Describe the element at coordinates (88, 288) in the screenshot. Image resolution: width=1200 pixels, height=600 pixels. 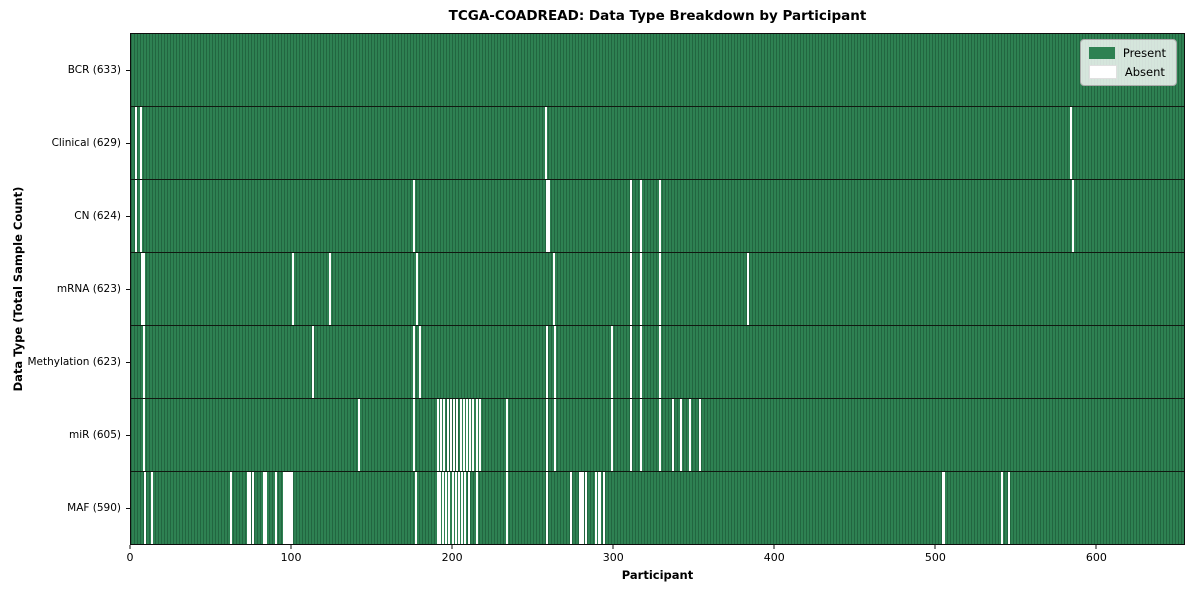
I see `y-tick-label: mRNA (623)` at that location.